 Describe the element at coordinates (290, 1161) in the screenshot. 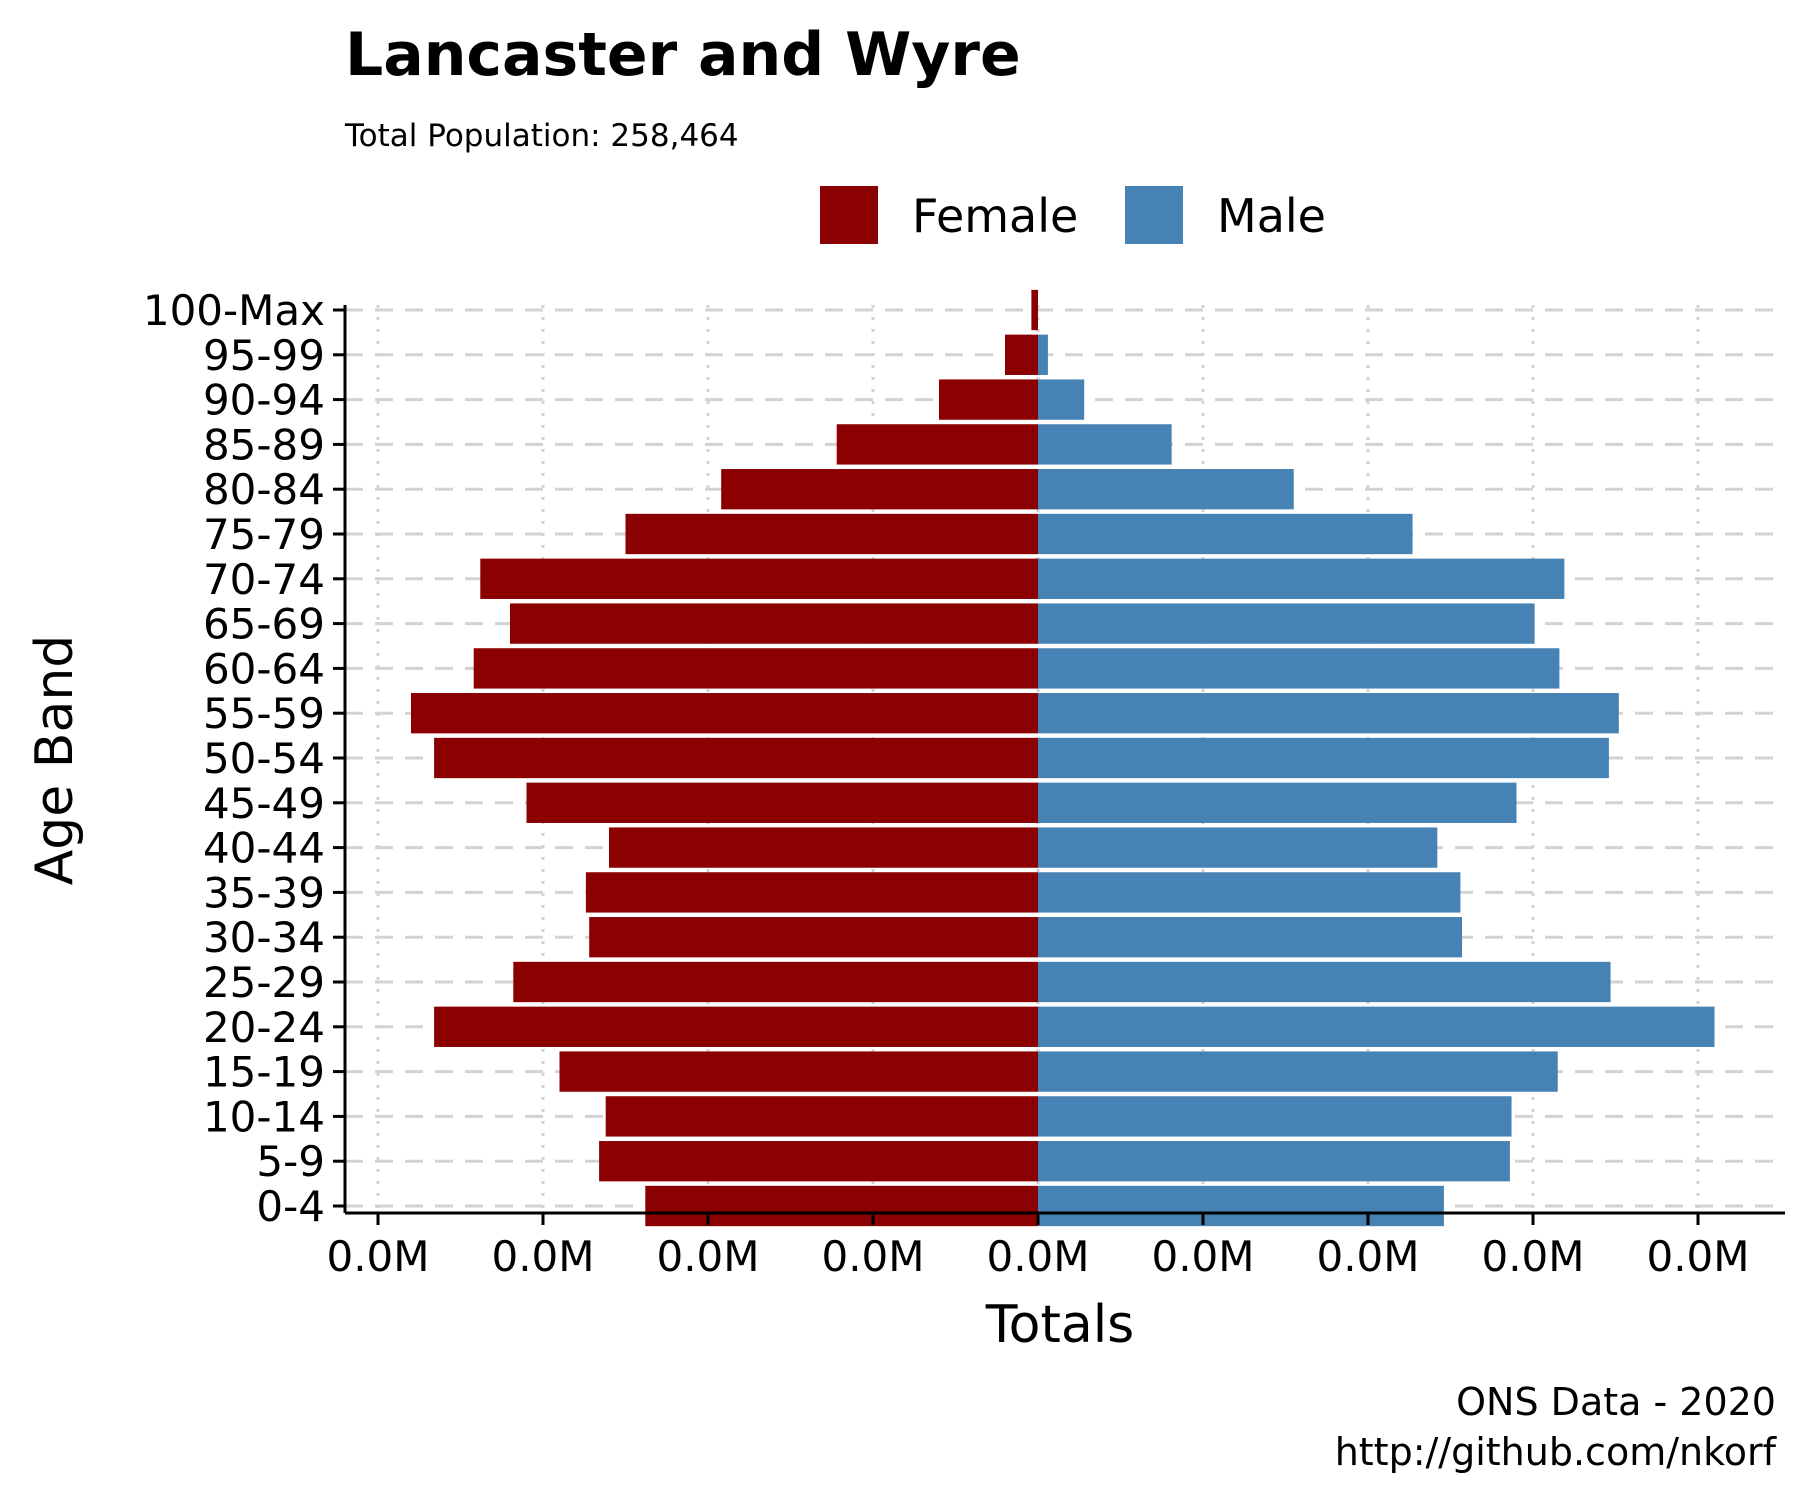

I see `y-tick-label: 5-9` at that location.